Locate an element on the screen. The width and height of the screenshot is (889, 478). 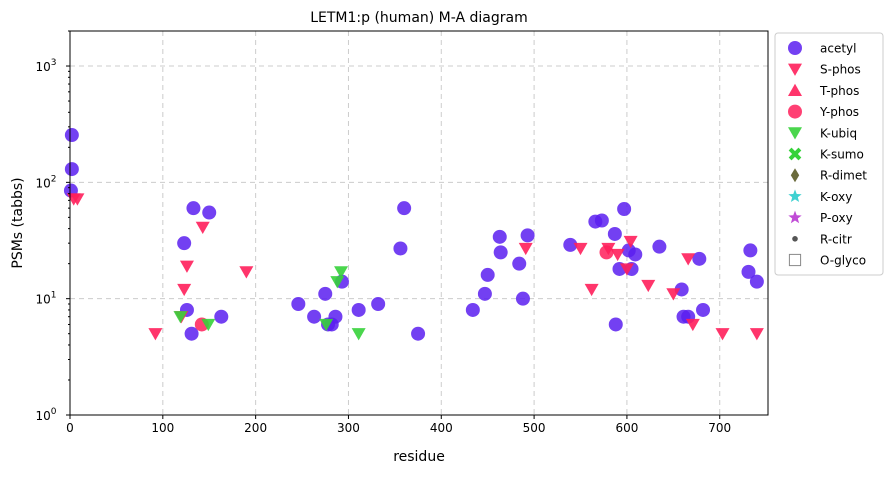
legend-marker-p-oxy is located at coordinates (795, 217).